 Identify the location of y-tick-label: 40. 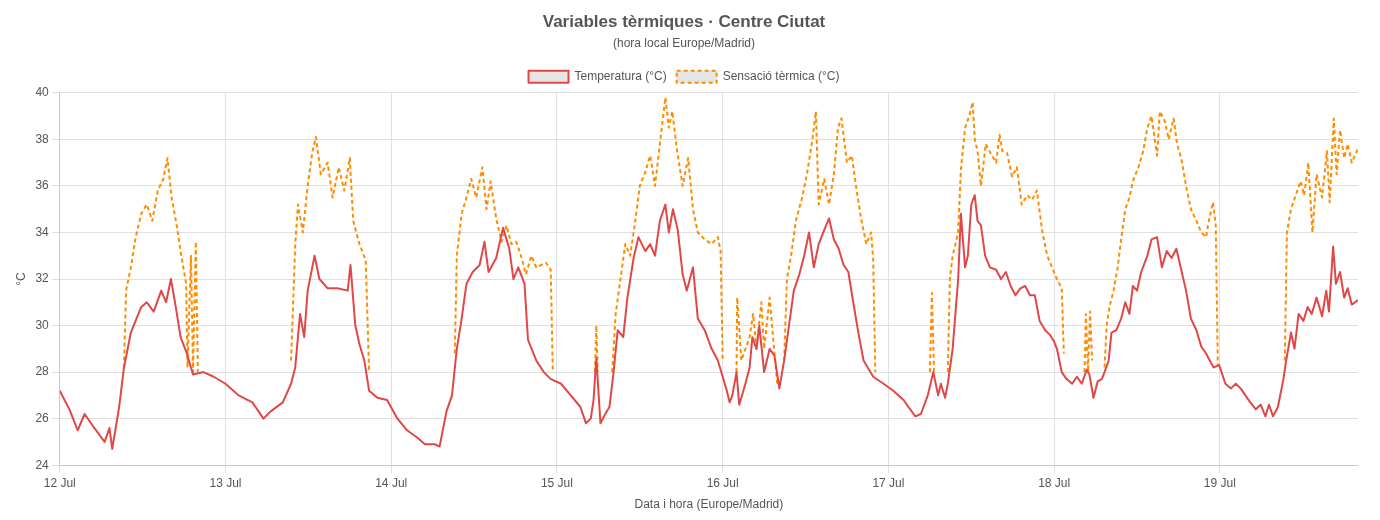
(42, 92).